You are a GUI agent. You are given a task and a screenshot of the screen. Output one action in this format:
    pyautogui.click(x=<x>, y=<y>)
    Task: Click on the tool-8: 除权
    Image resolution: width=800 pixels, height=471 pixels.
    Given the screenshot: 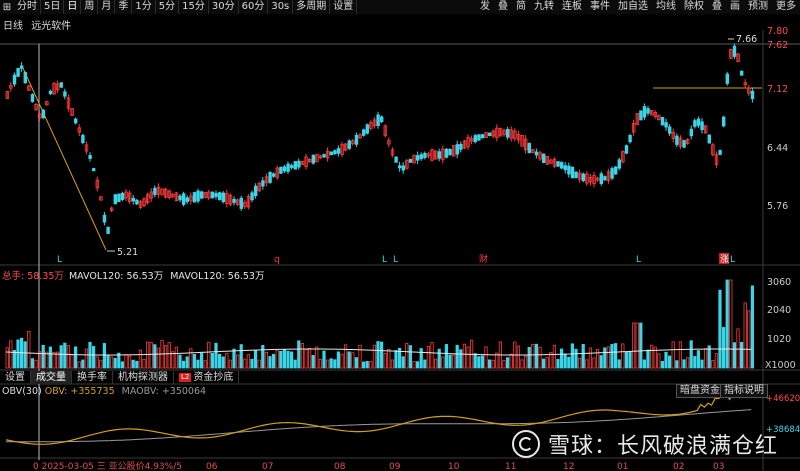 What is the action you would take?
    pyautogui.click(x=694, y=6)
    